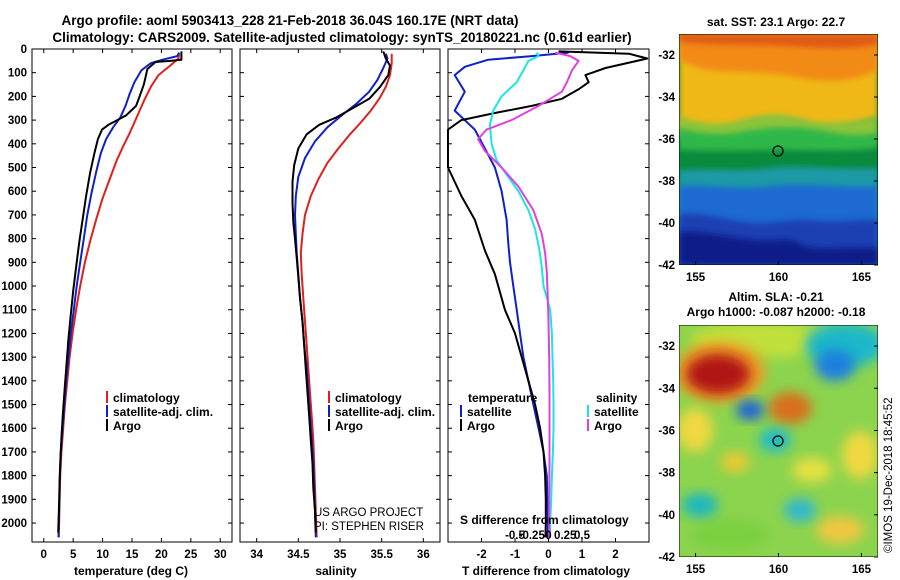  I want to click on sla-map-title-2: Argo h1000: -0.087 h2000: -0.18, so click(776, 312).